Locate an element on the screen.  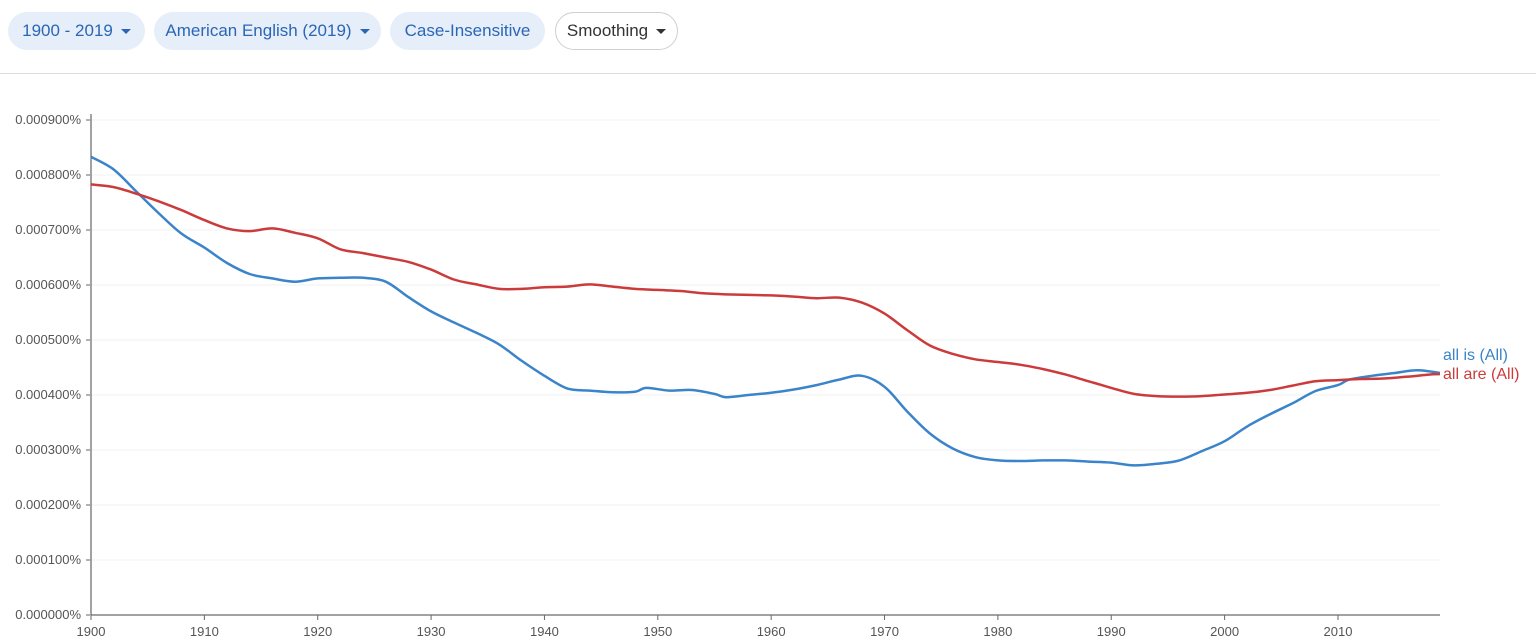
legend-label-all-is: all is (All) is located at coordinates (1475, 355).